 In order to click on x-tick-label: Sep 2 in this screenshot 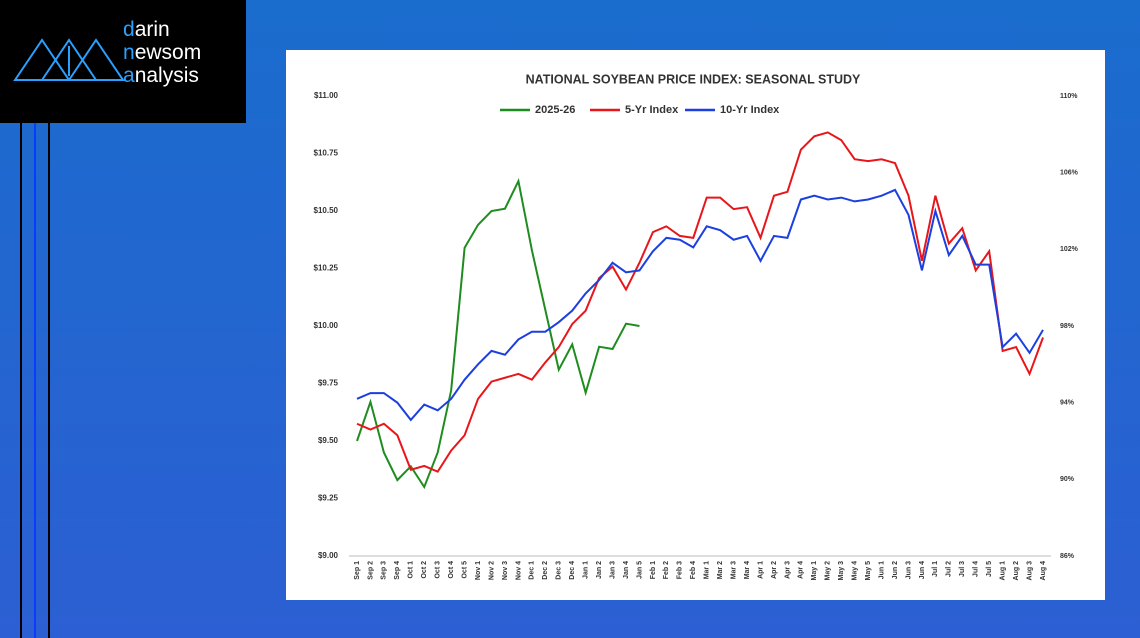, I will do `click(370, 570)`.